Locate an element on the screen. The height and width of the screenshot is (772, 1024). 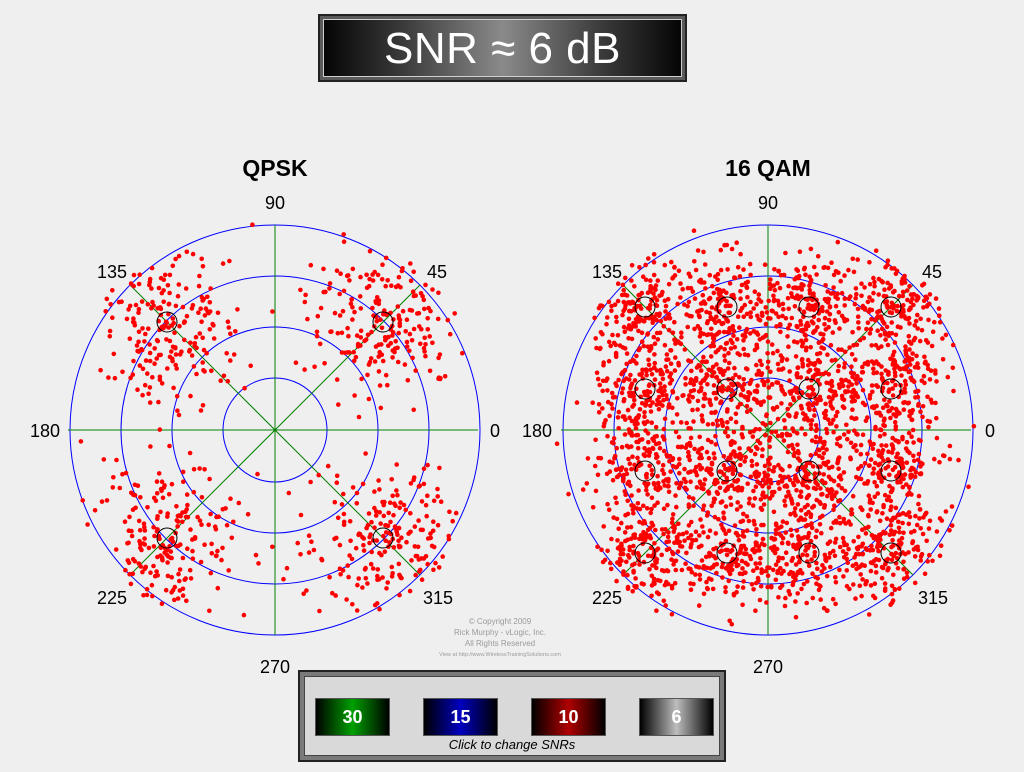
snr-15-button: 15 is located at coordinates (460, 717).